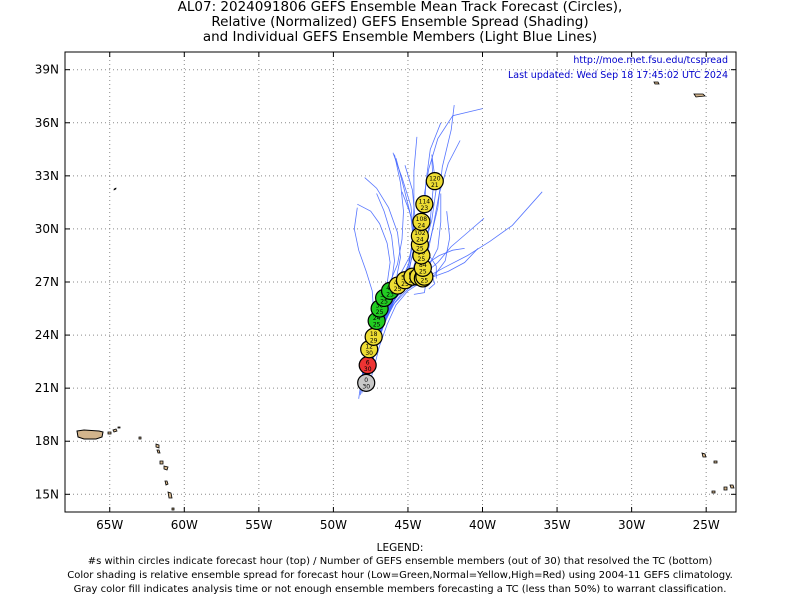 The width and height of the screenshot is (800, 600). I want to click on forecast-hour-label: 84, so click(423, 265).